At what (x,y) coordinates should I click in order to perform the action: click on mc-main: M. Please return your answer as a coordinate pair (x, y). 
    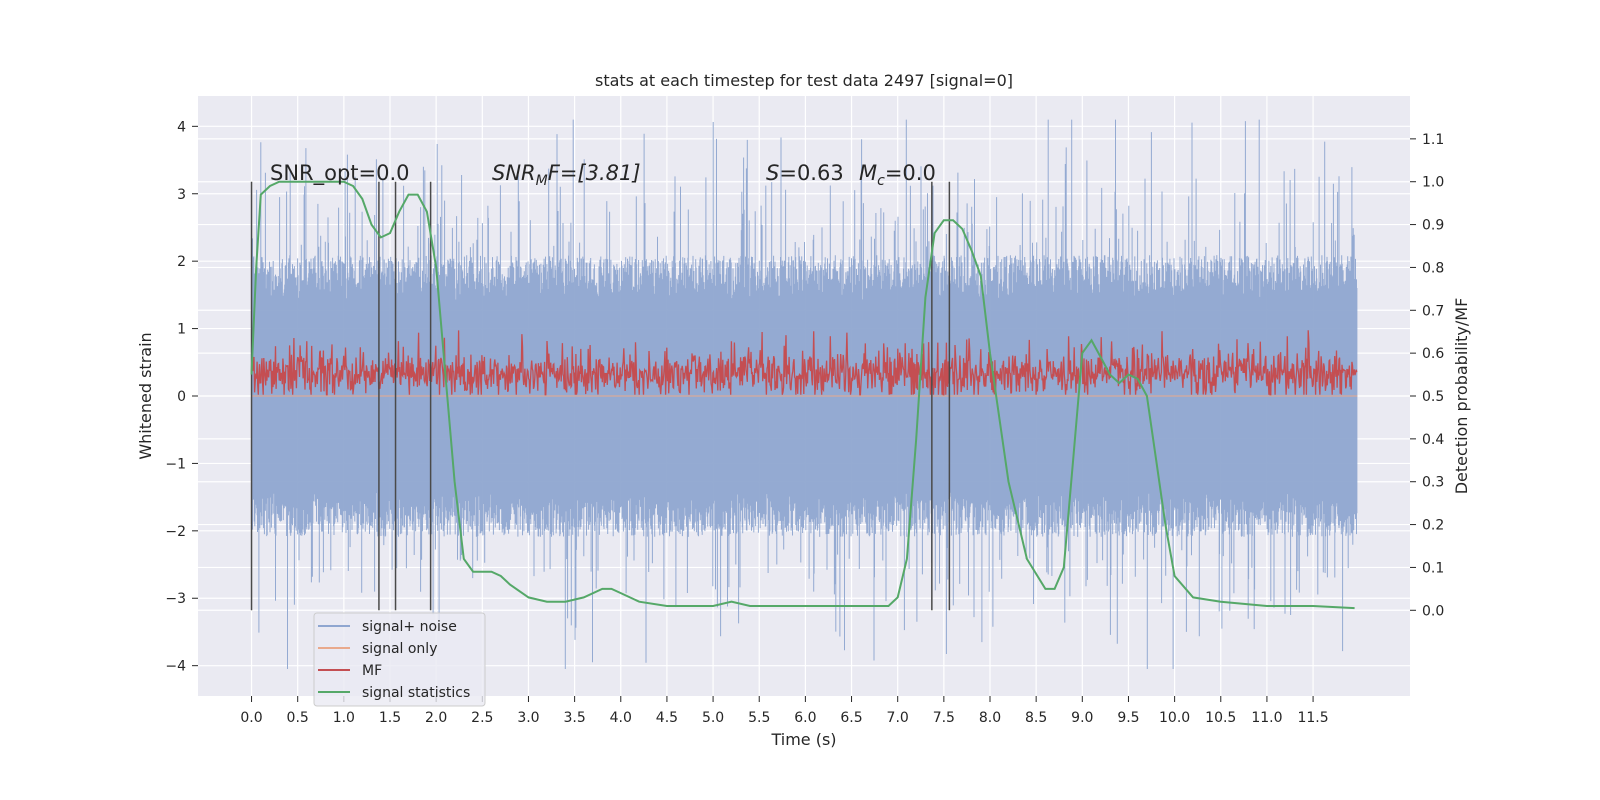
    Looking at the image, I should click on (868, 173).